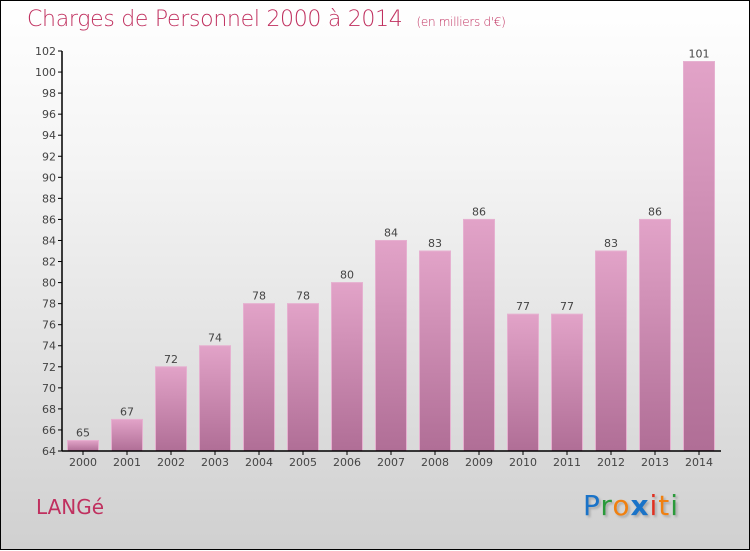 This screenshot has height=551, width=750. I want to click on x-tick-label: 2014, so click(699, 462).